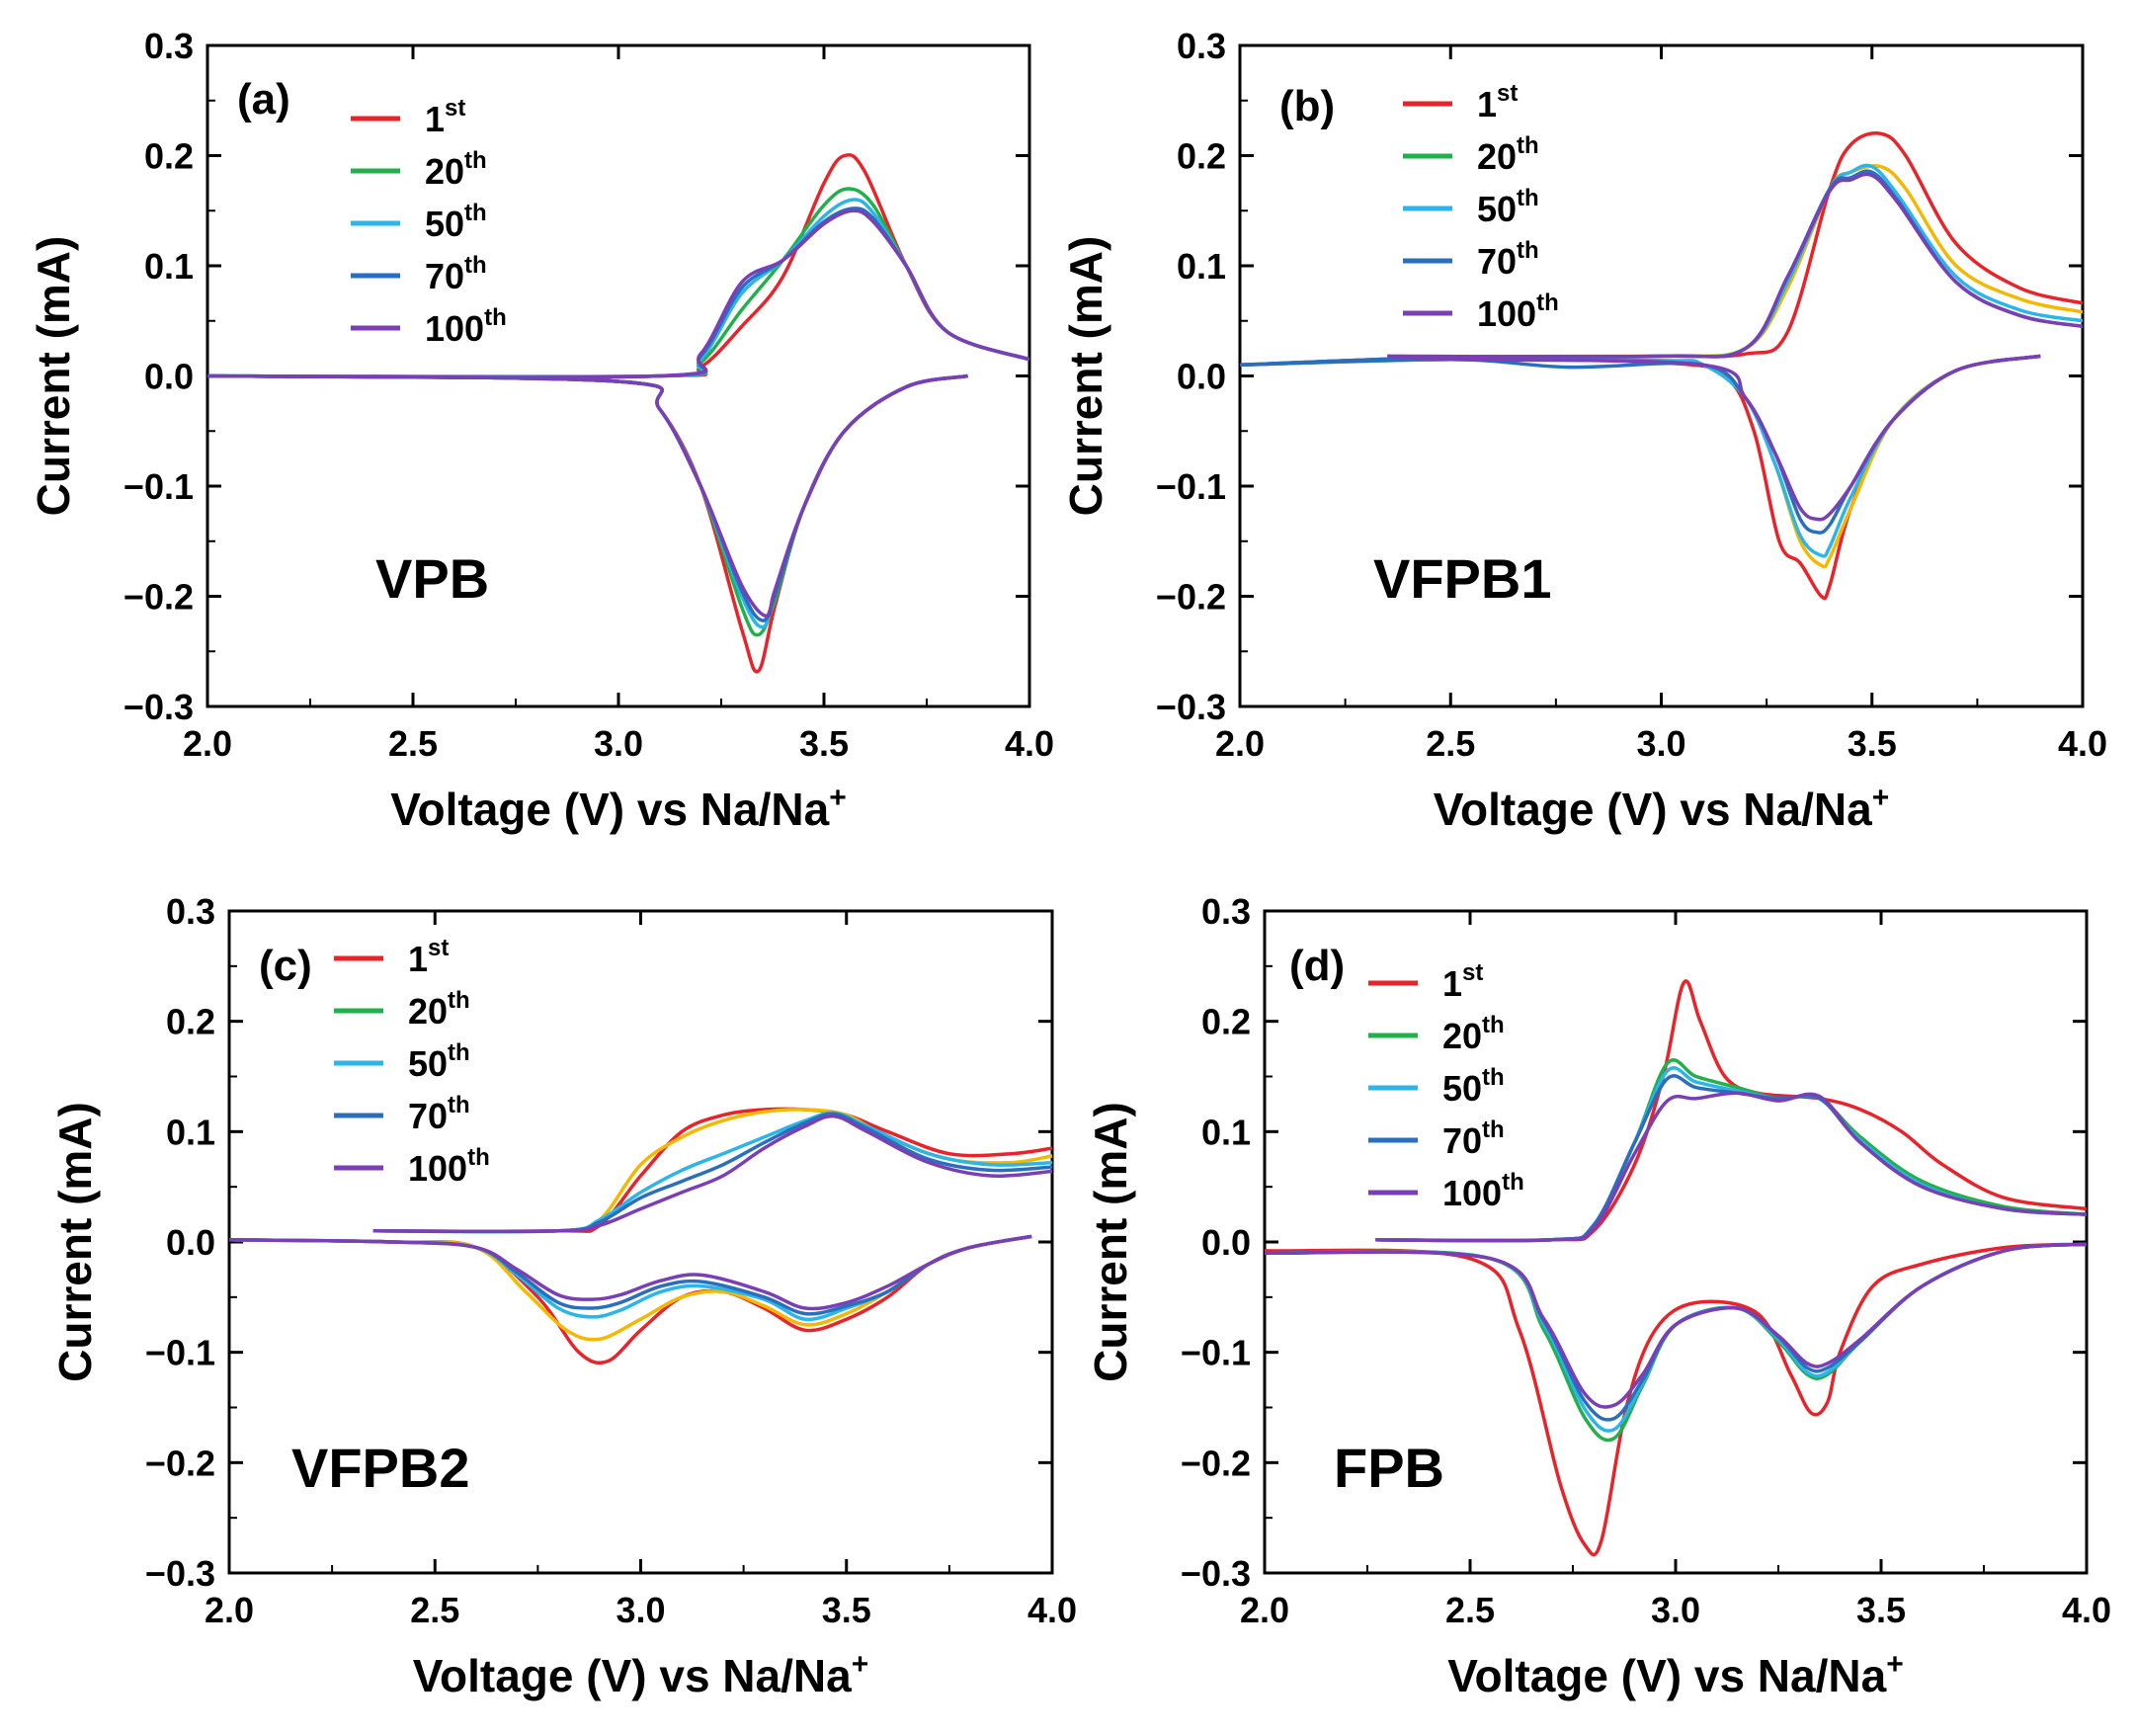 This screenshot has height=1736, width=2136. Describe the element at coordinates (285, 966) in the screenshot. I see `panel-label: (c)` at that location.